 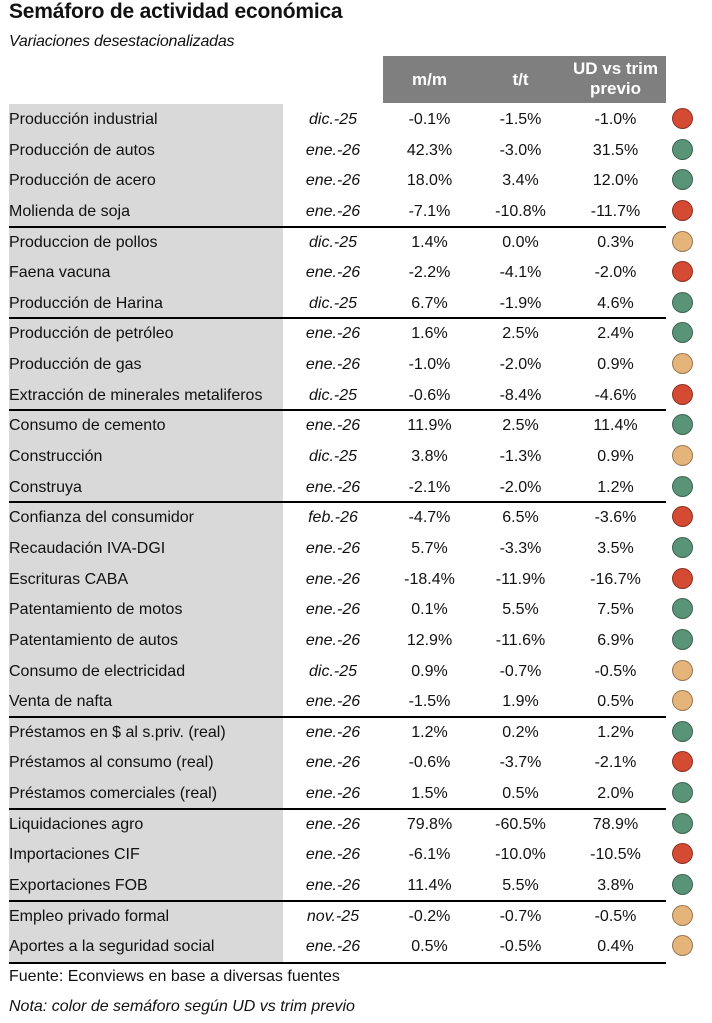 What do you see at coordinates (520, 426) in the screenshot?
I see `value-tt: 2.5%` at bounding box center [520, 426].